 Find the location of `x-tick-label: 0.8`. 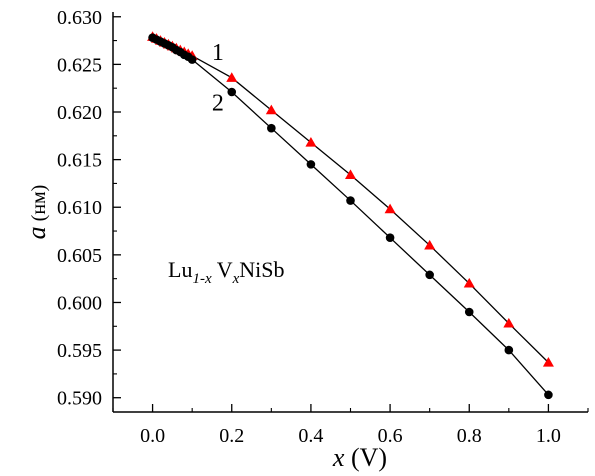

x-tick-label: 0.8 is located at coordinates (469, 436).